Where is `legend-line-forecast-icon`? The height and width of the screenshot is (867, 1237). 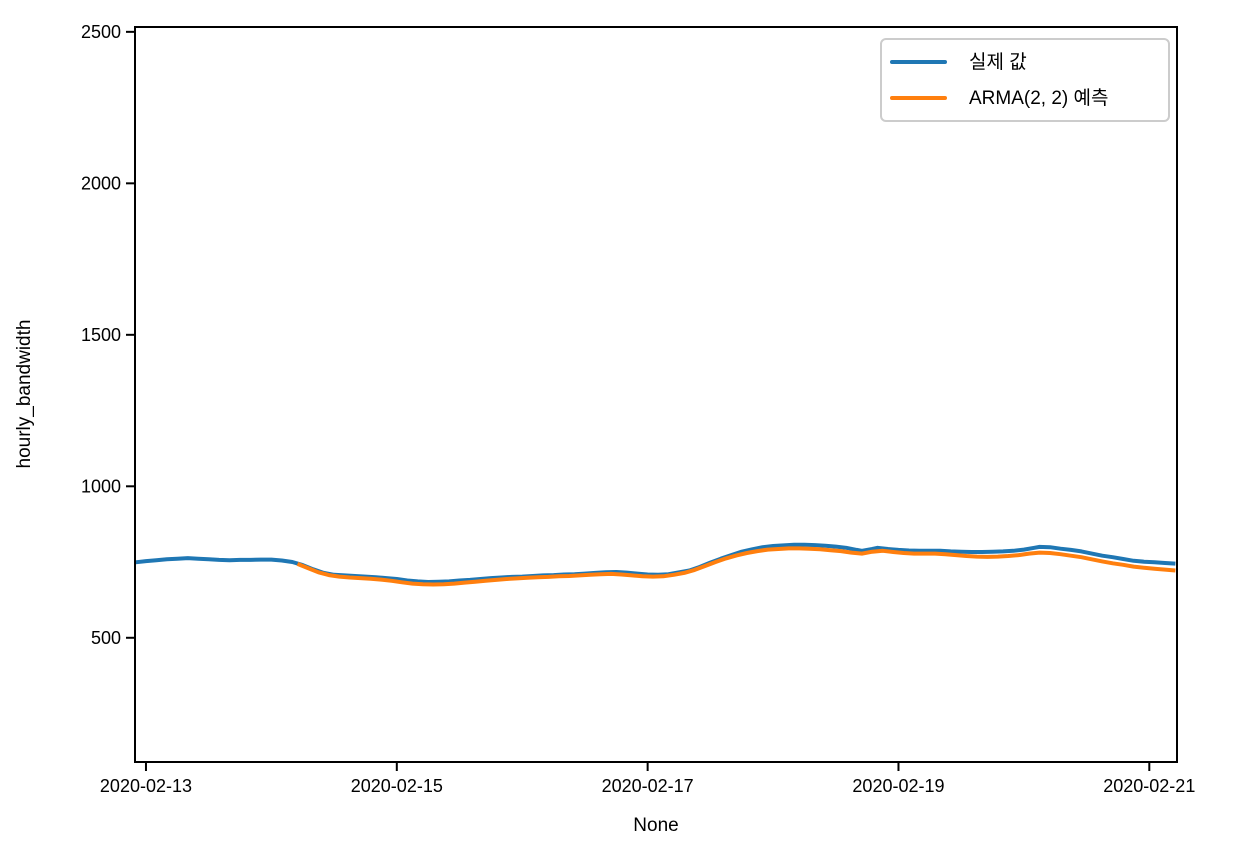
legend-line-forecast-icon is located at coordinates (918, 98).